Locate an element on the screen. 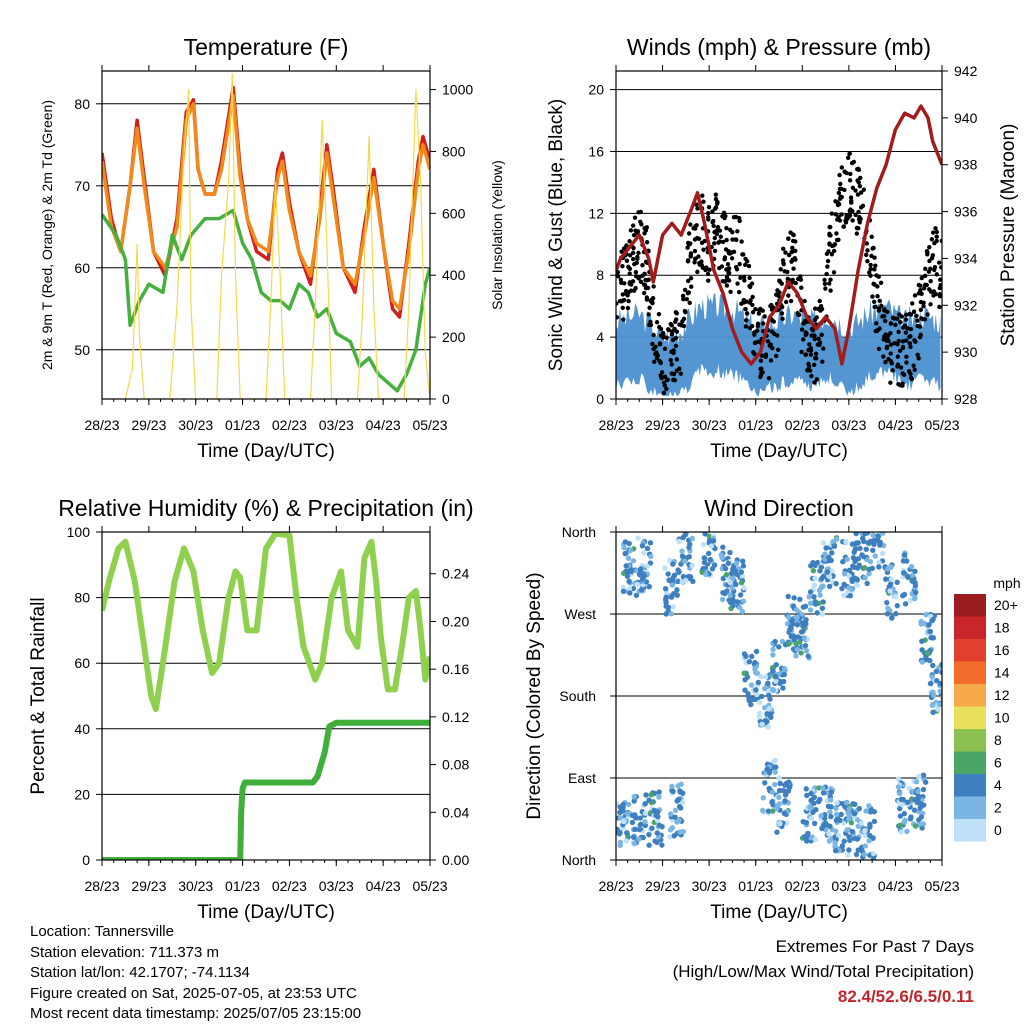  y2-tick-label: 936 is located at coordinates (966, 212).